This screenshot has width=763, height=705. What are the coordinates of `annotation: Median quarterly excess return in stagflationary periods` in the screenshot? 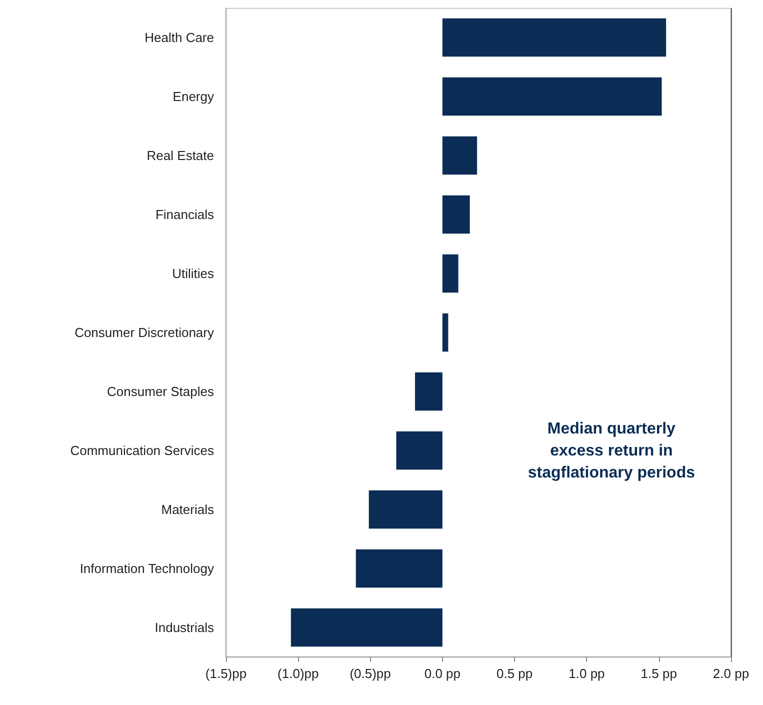 It's located at (612, 451).